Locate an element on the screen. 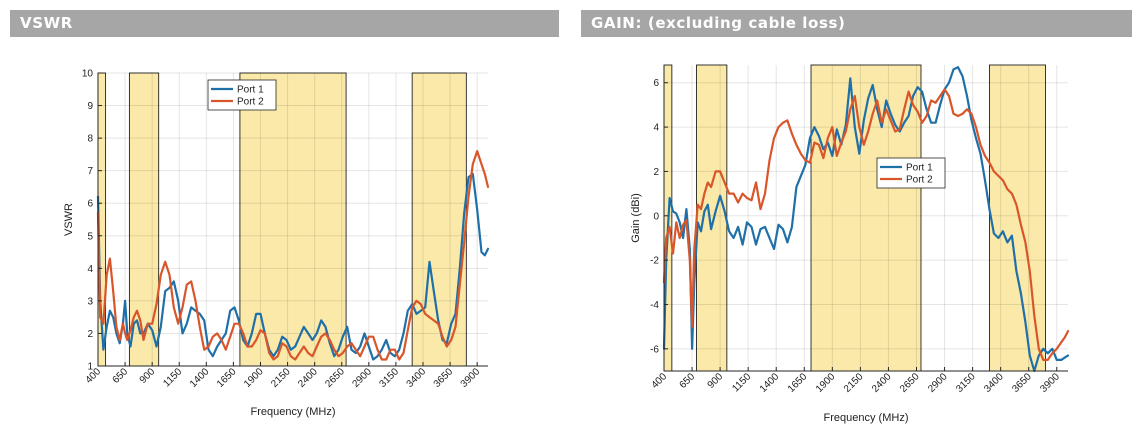  vswr-xtick-label-3: 1150 is located at coordinates (172, 377).